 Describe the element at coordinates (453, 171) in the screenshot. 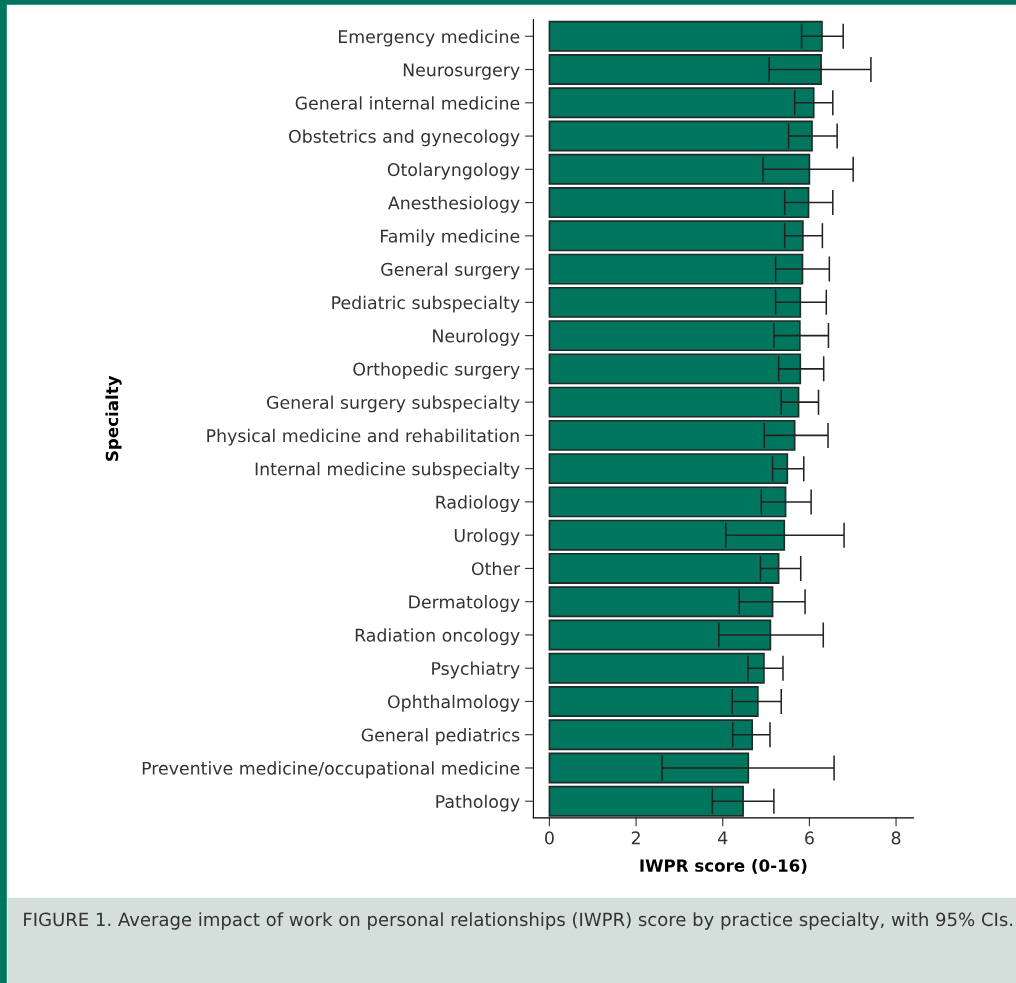

I see `y-tick-label: Otolaryngology` at that location.